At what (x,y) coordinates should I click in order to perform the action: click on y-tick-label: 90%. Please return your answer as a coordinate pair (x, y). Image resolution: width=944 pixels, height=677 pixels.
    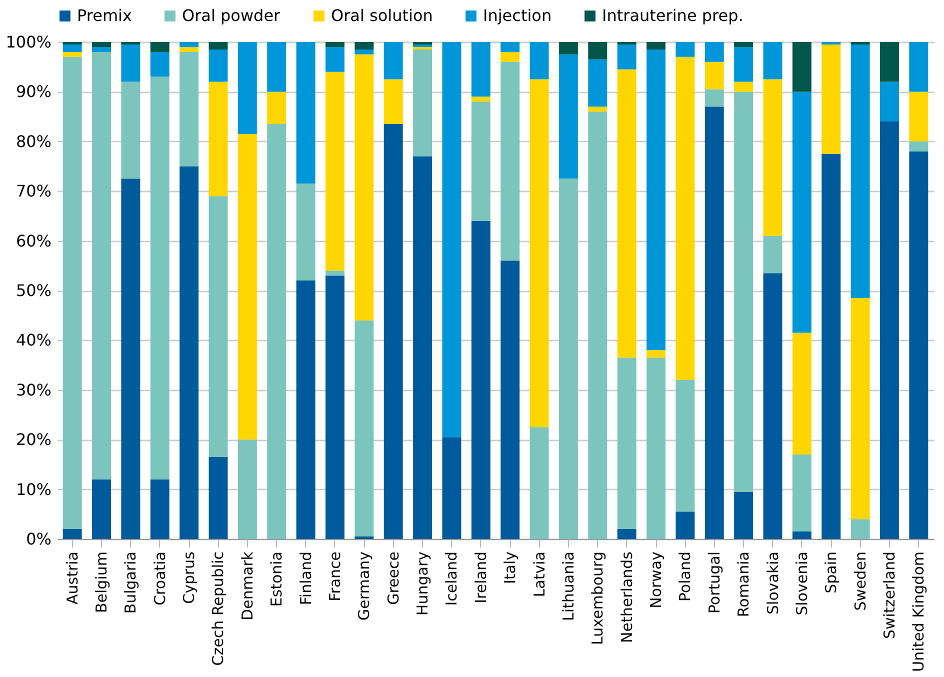
    Looking at the image, I should click on (34, 92).